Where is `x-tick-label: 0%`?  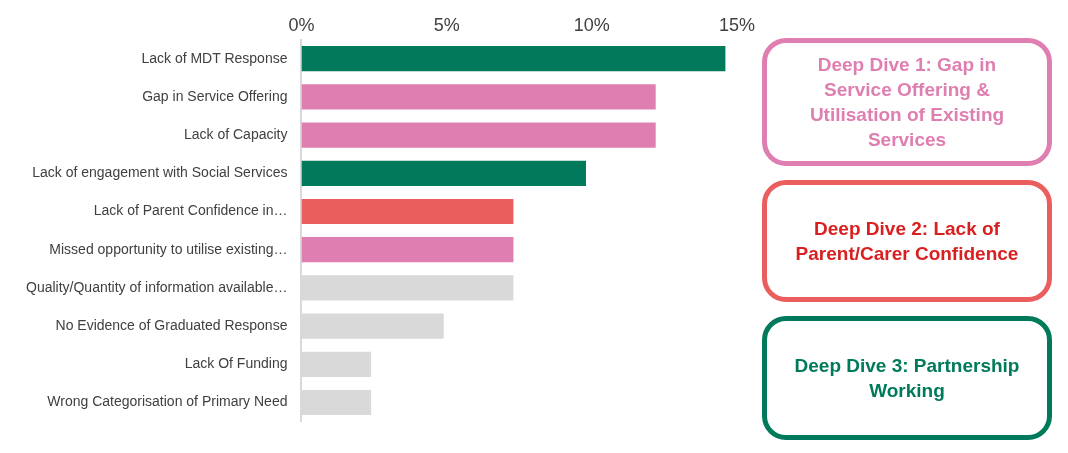 x-tick-label: 0% is located at coordinates (301, 24).